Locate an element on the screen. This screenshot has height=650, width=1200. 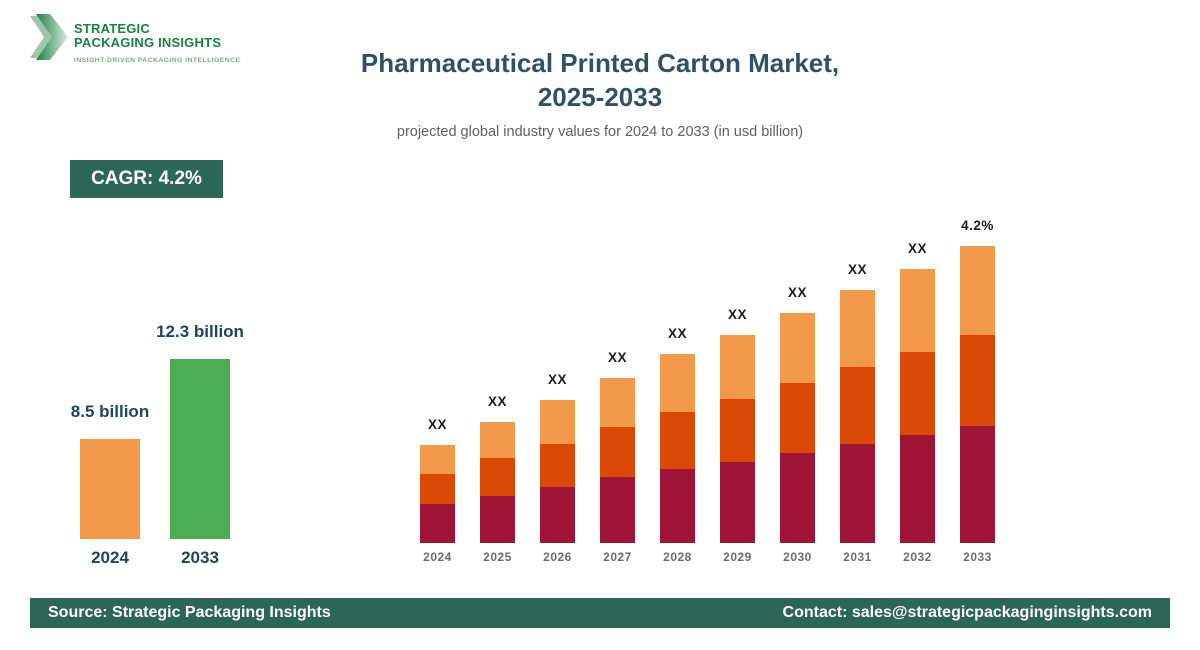
stacked-bar-column: XX 2028 is located at coordinates (677, 445).